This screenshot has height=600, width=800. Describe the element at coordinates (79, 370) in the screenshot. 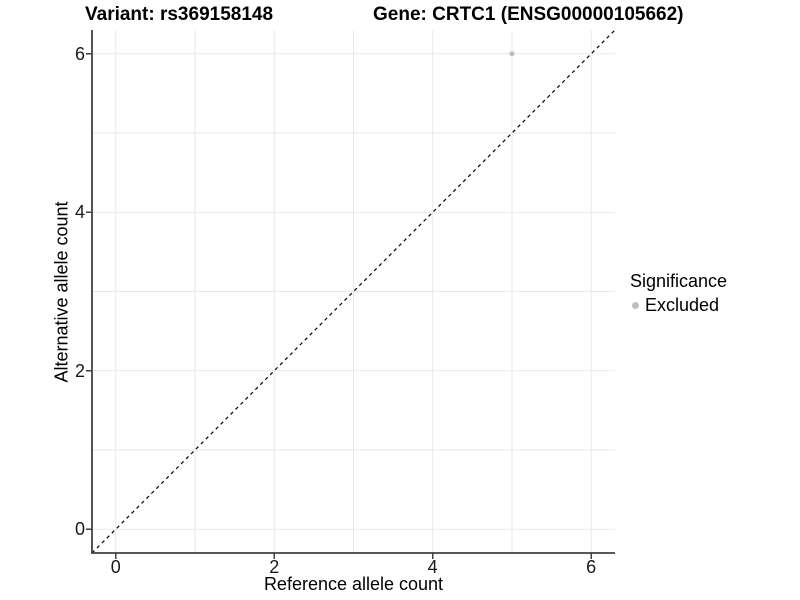

I see `y-tick-label: 2` at that location.